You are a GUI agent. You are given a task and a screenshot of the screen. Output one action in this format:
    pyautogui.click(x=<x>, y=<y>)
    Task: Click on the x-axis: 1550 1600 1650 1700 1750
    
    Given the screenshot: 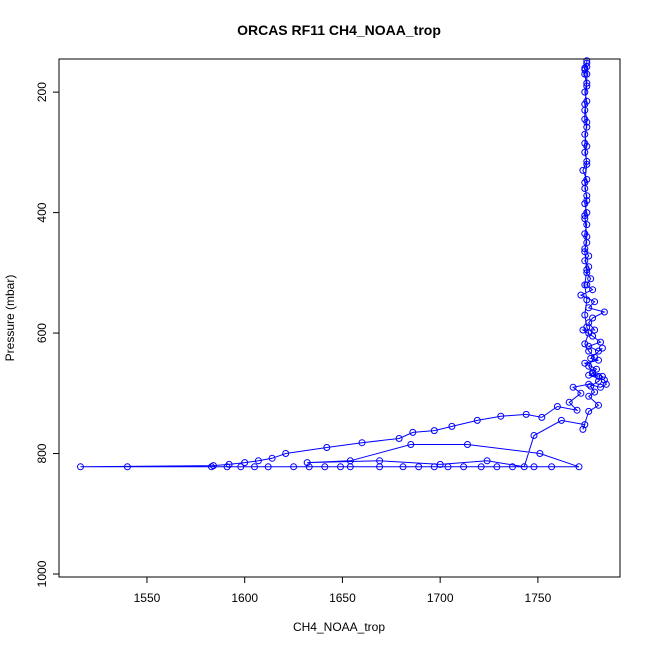 What is the action you would take?
    pyautogui.click(x=343, y=591)
    